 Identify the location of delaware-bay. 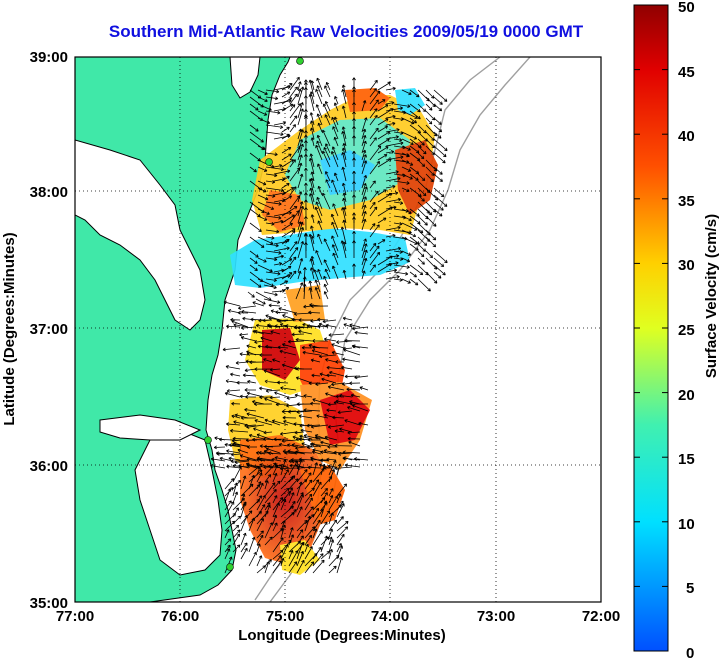
(245, 78).